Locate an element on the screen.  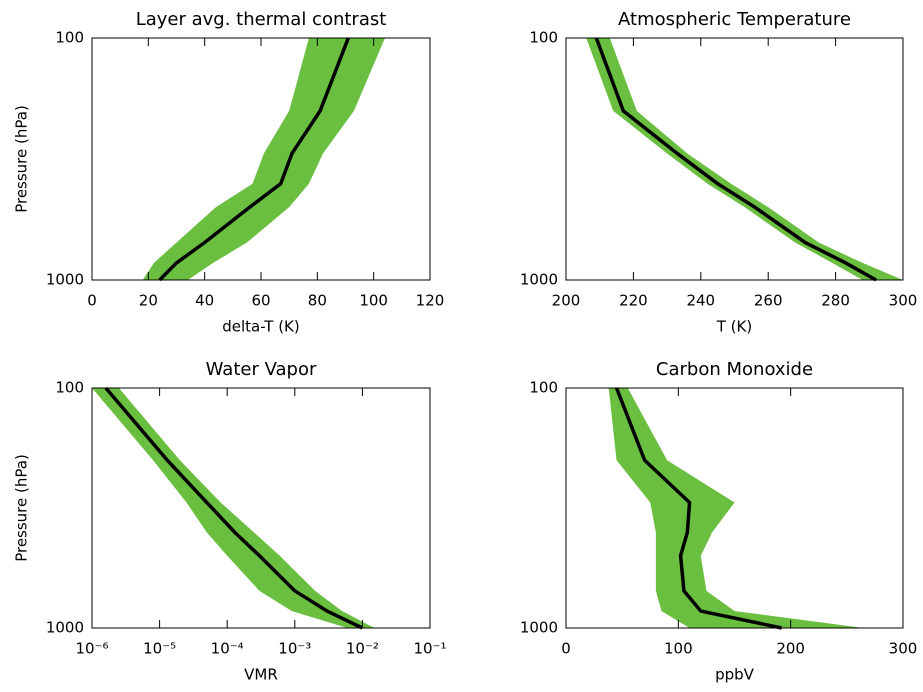
x-axis-label: T (K) is located at coordinates (734, 327).